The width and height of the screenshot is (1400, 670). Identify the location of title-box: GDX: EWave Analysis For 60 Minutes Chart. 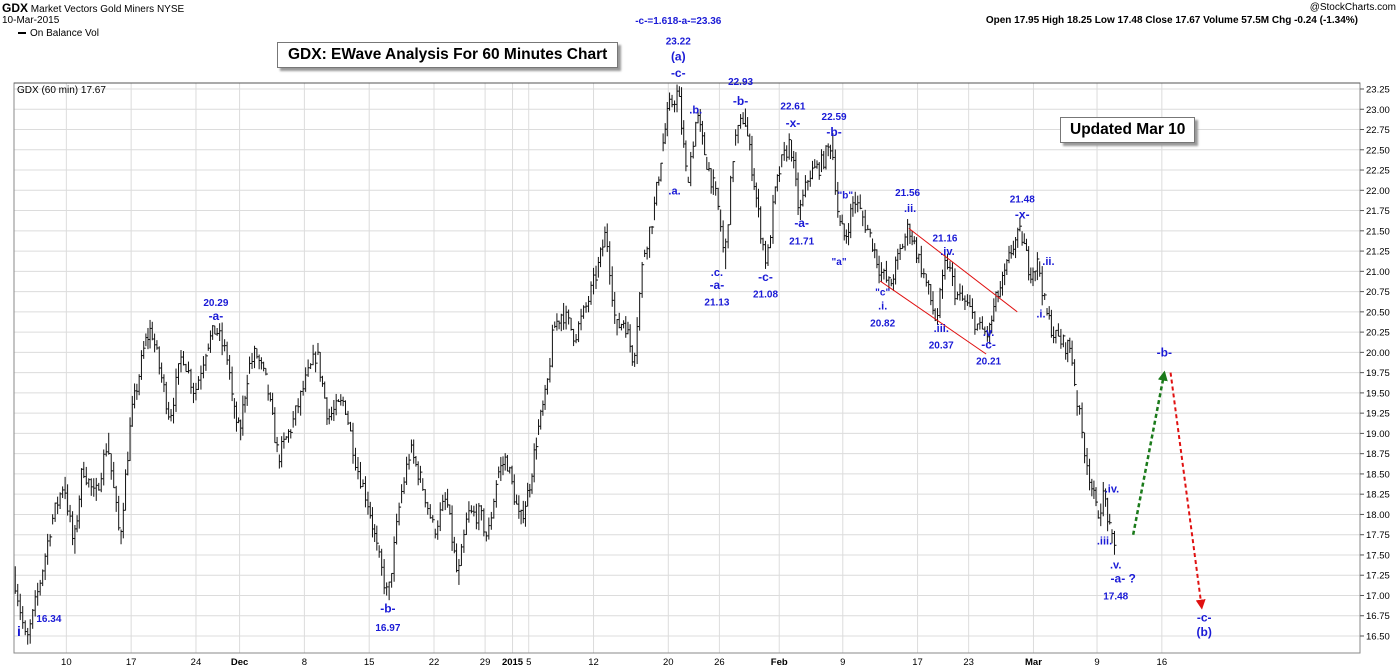
(448, 55).